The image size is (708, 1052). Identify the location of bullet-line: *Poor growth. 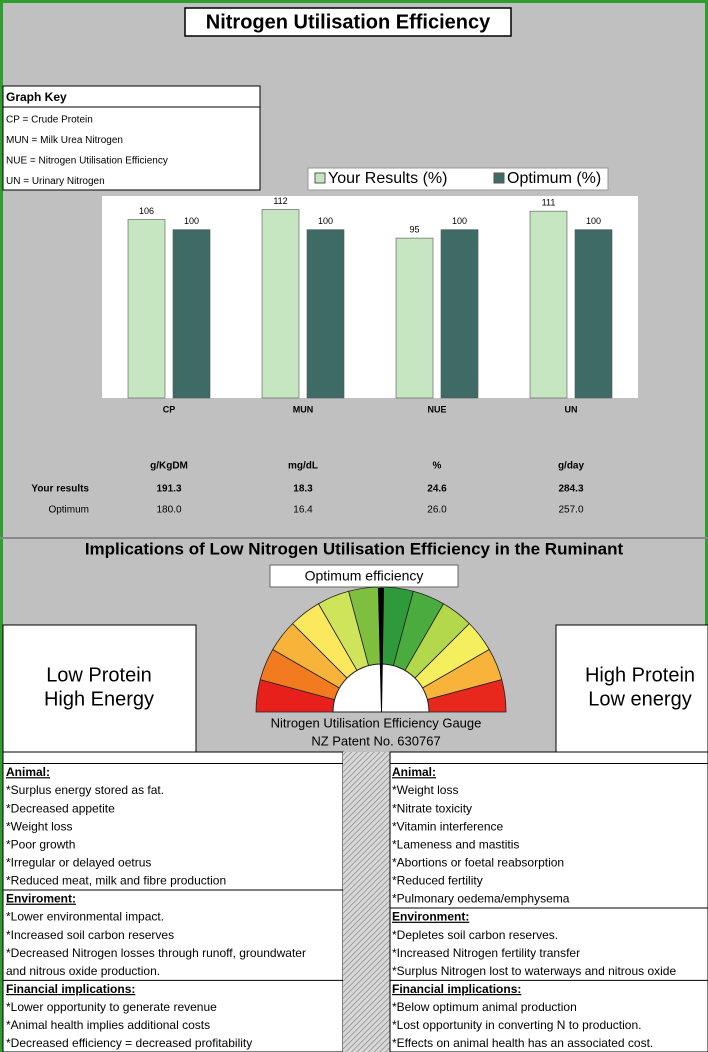
(40, 844).